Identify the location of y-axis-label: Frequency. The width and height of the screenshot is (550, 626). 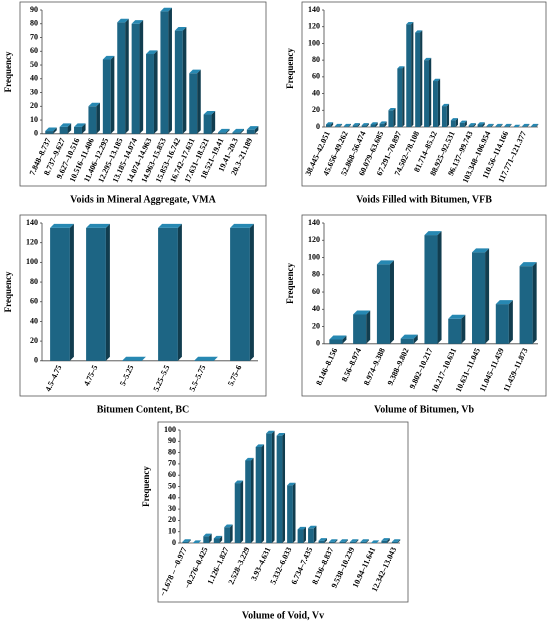
(290, 68).